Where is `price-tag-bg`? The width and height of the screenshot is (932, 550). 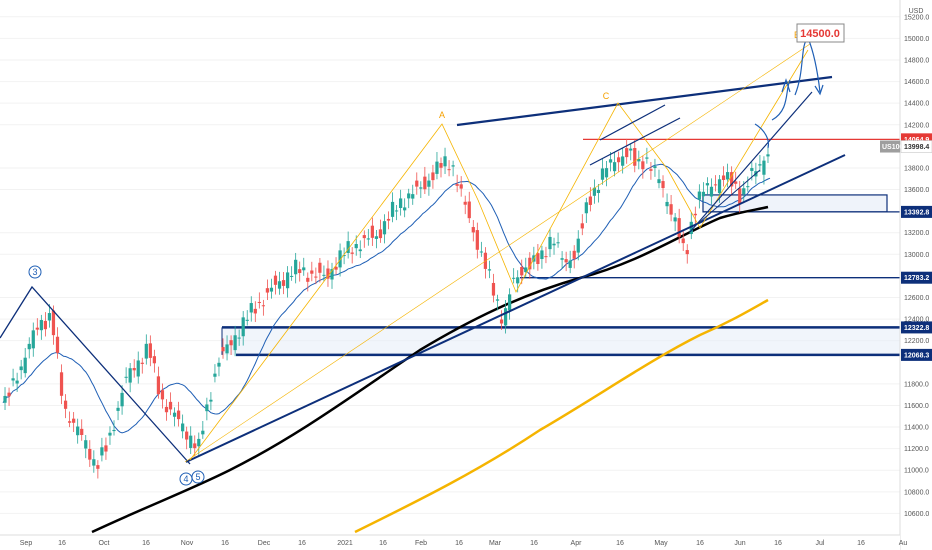 price-tag-bg is located at coordinates (916, 277).